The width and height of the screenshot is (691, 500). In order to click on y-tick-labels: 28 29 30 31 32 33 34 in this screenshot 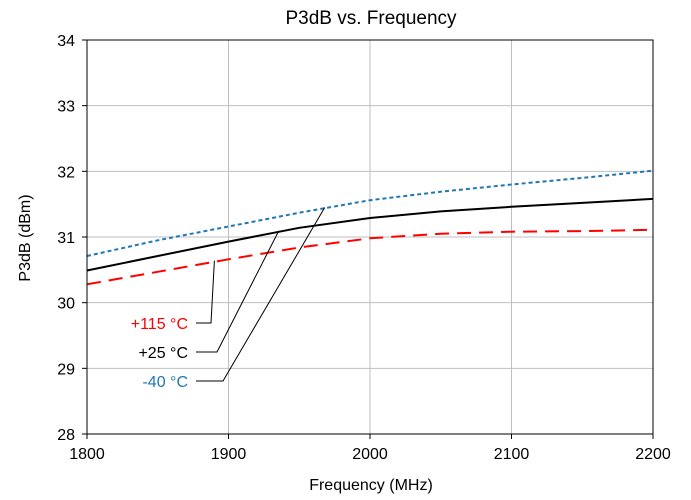, I will do `click(72, 238)`.